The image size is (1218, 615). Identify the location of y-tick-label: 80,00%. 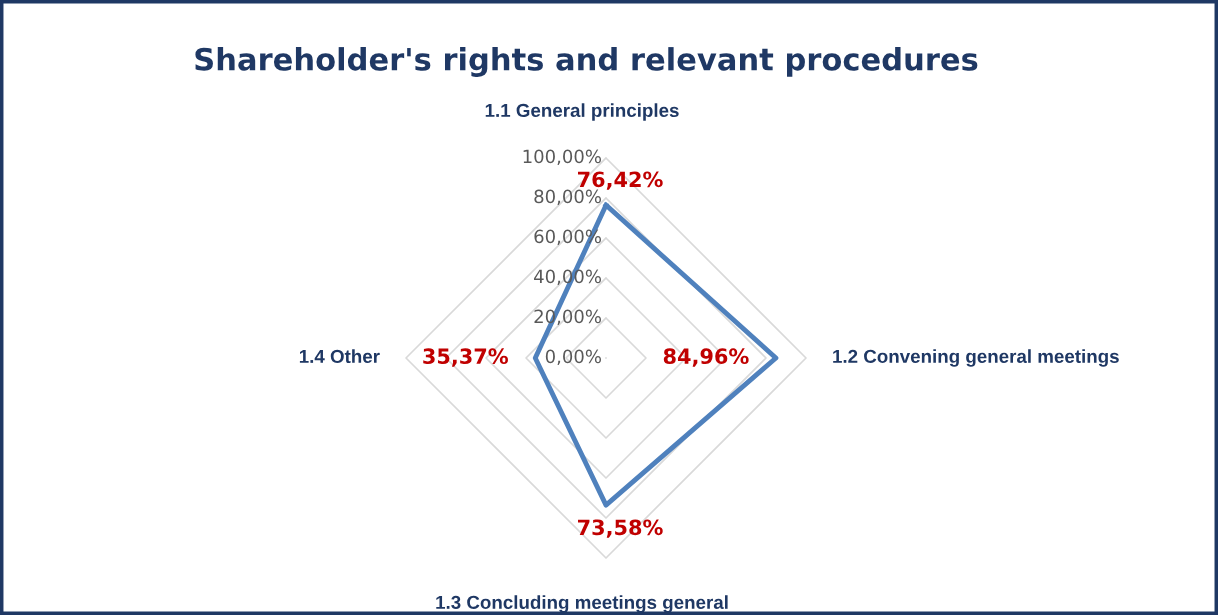
(567, 197).